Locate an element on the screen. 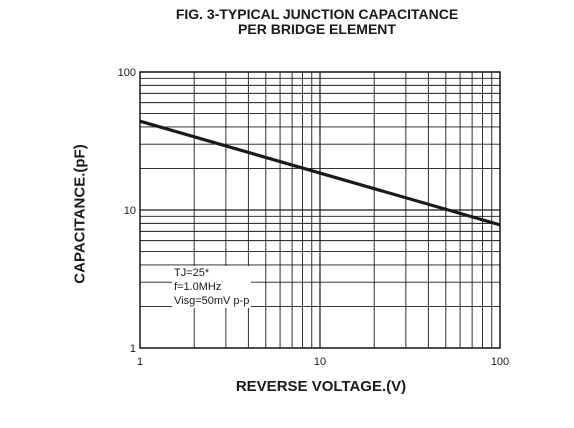 The image size is (574, 428). y-tick-label: 10 is located at coordinates (130, 211).